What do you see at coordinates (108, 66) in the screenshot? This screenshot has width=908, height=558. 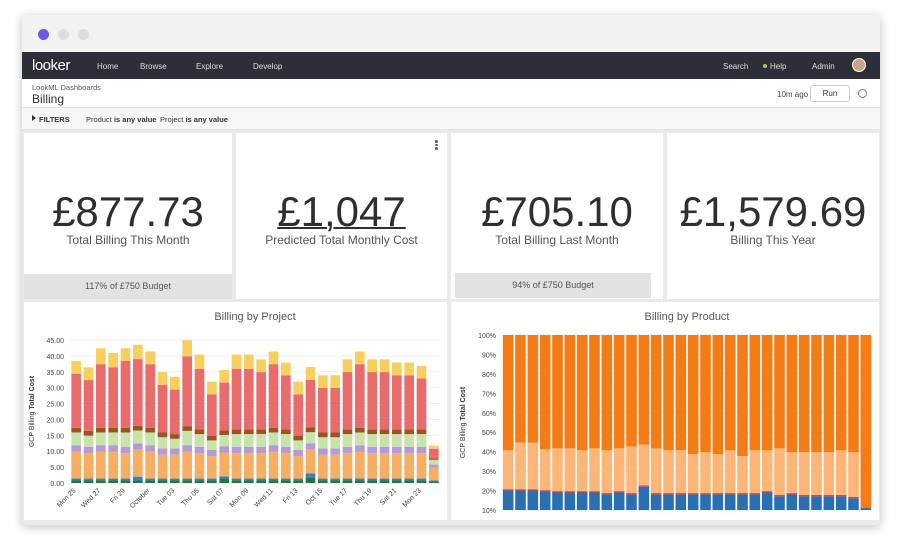 I see `nav-item: Home` at bounding box center [108, 66].